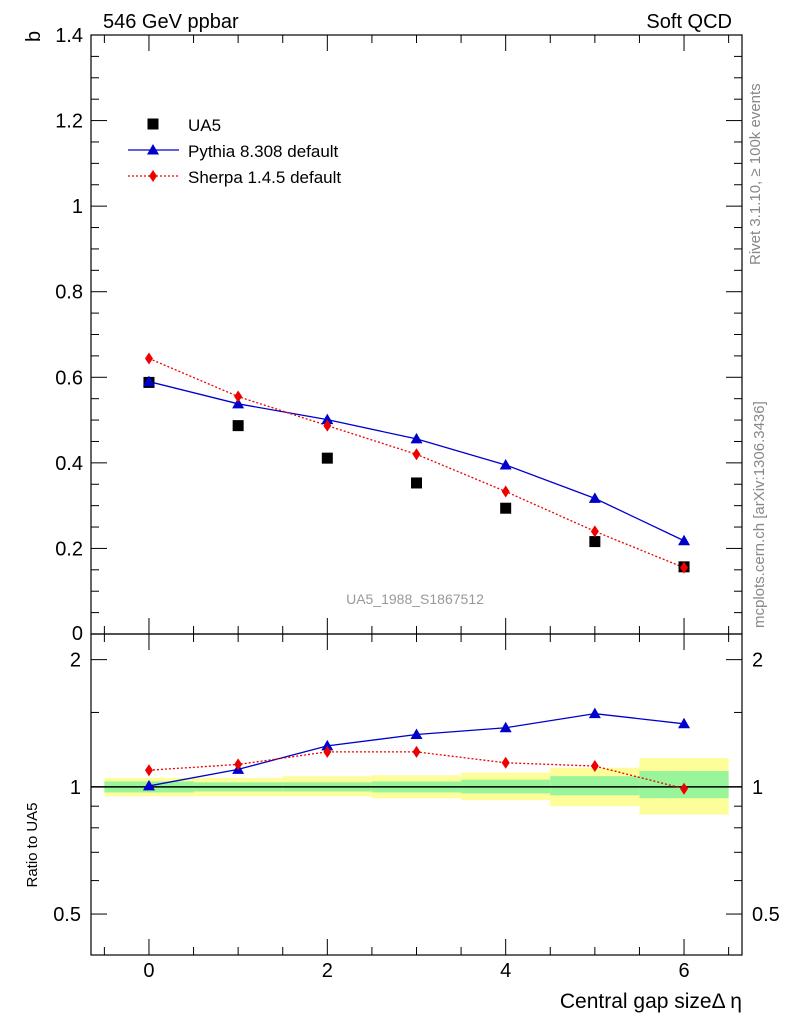 The width and height of the screenshot is (786, 1024). What do you see at coordinates (759, 514) in the screenshot?
I see `mcplots-reference-label: mcplots.cern.ch [arXiv:1306.3436]` at bounding box center [759, 514].